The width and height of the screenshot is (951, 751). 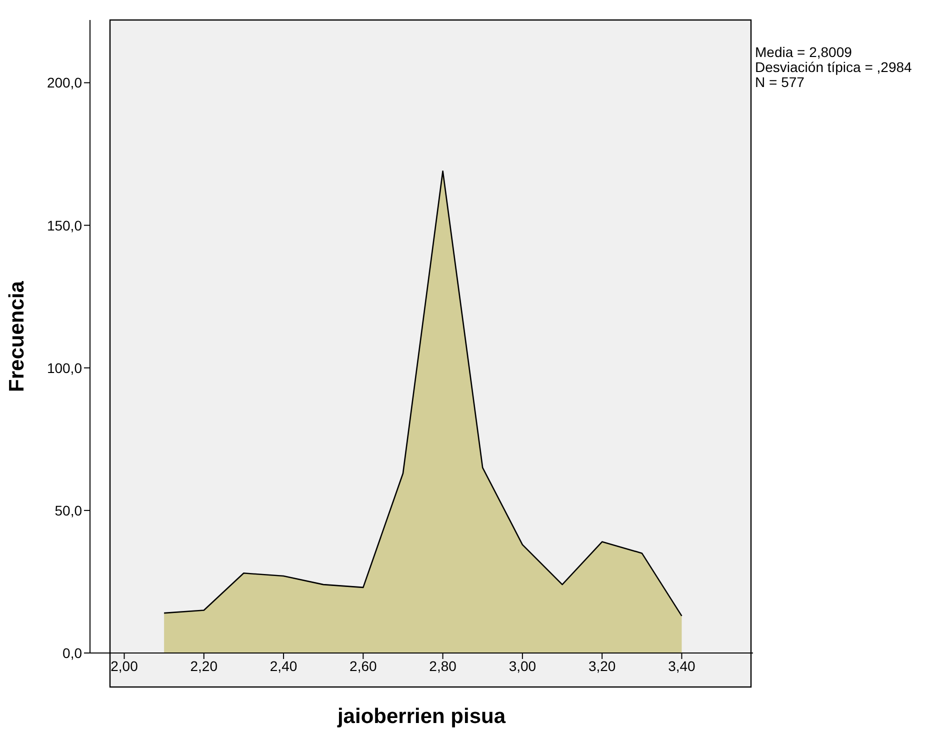 I want to click on y-tick-label: 200,0, so click(x=64, y=82).